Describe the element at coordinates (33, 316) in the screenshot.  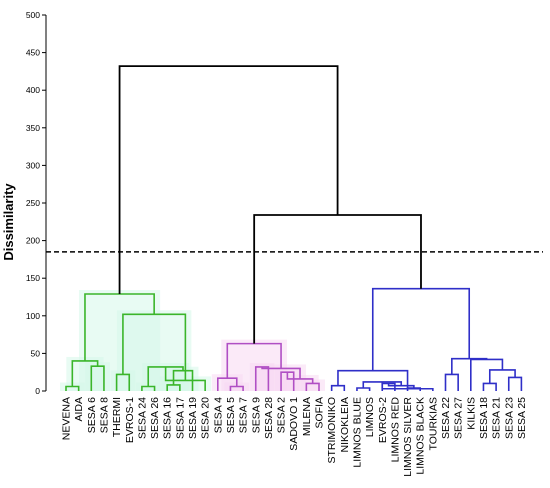
I see `y-tick-label: 100` at that location.